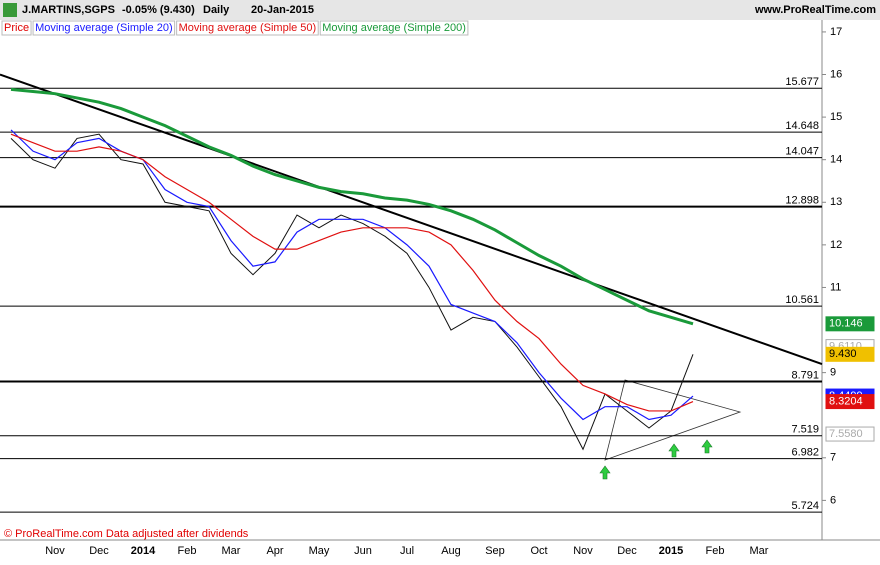  I want to click on y-tick-label: 15, so click(836, 117).